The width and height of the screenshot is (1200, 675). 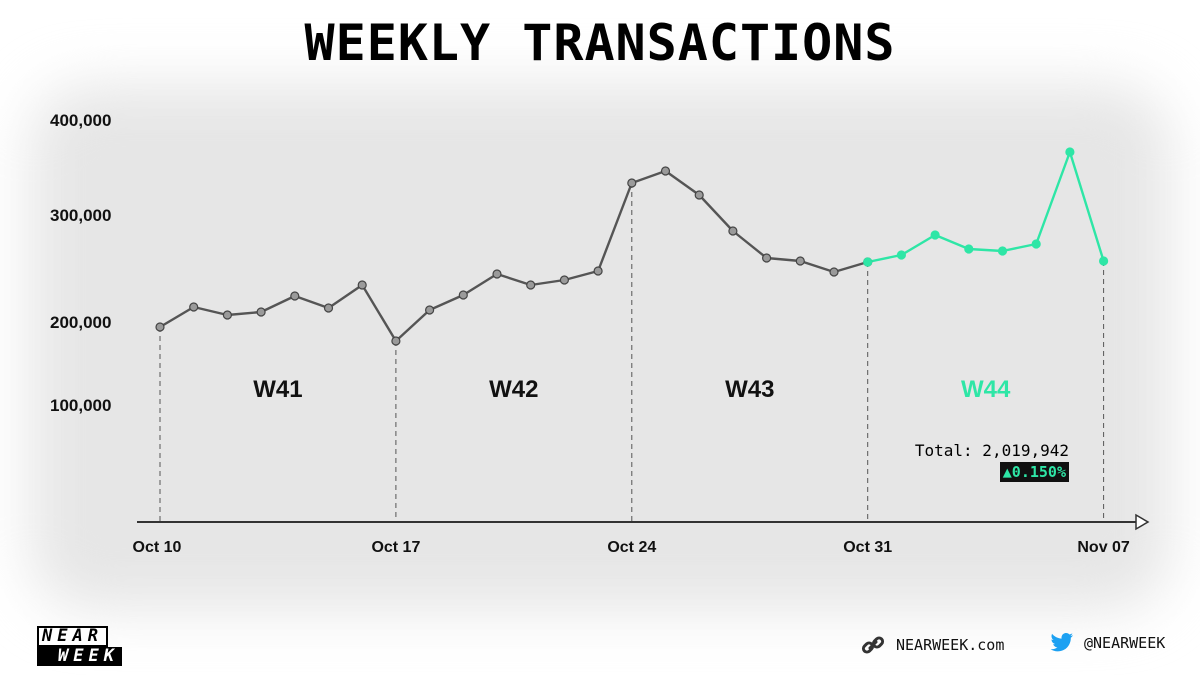 What do you see at coordinates (1034, 472) in the screenshot?
I see `change-badge: ▲0.150%` at bounding box center [1034, 472].